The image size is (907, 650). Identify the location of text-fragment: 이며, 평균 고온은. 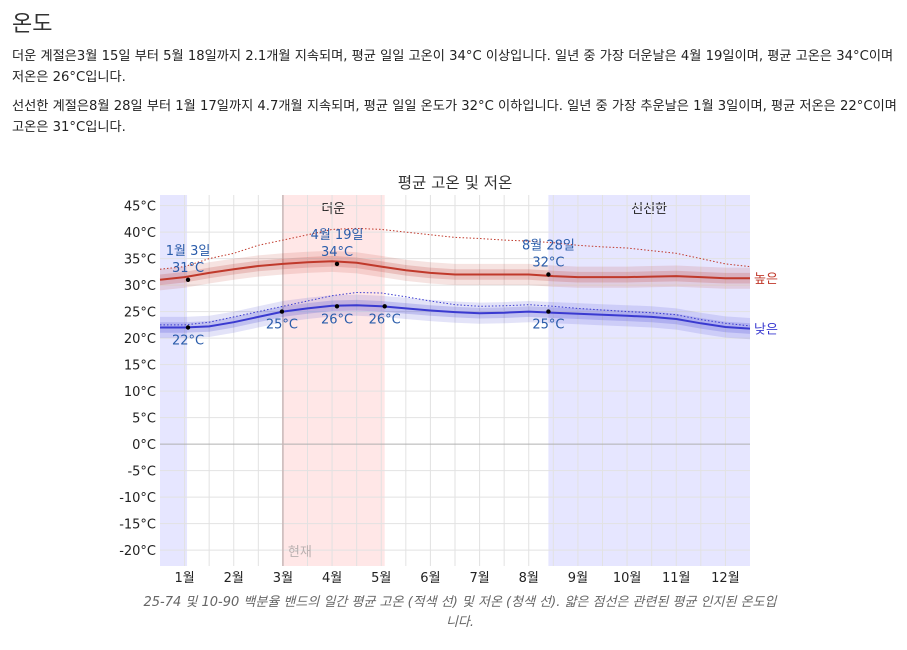
(785, 56).